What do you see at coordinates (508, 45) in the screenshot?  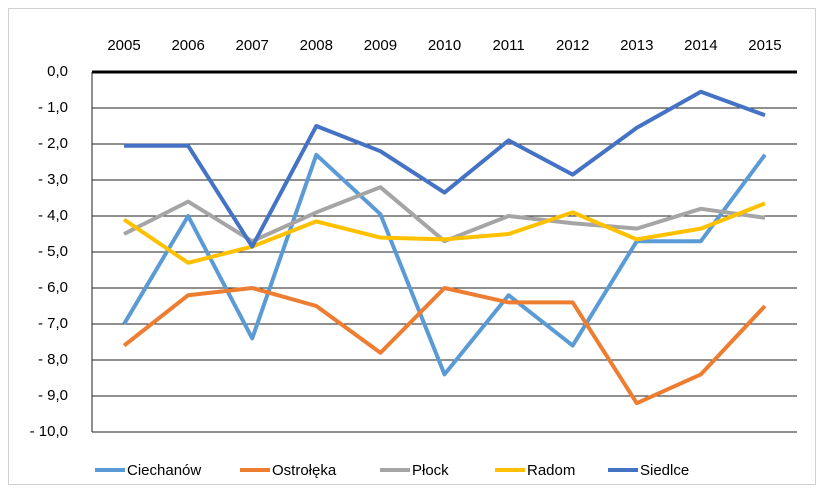 I see `x-tick-label: 2011` at bounding box center [508, 45].